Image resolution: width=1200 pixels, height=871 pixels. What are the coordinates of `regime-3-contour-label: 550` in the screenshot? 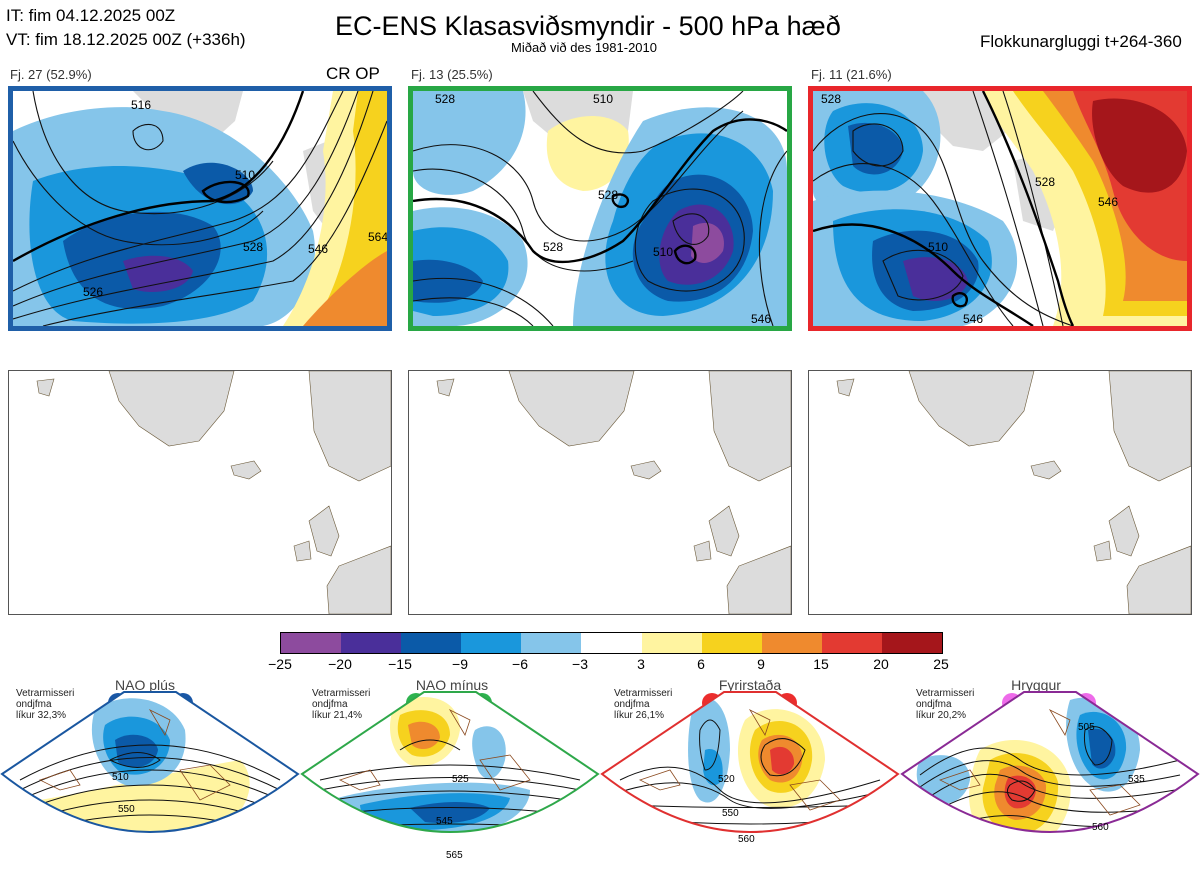 It's located at (730, 813).